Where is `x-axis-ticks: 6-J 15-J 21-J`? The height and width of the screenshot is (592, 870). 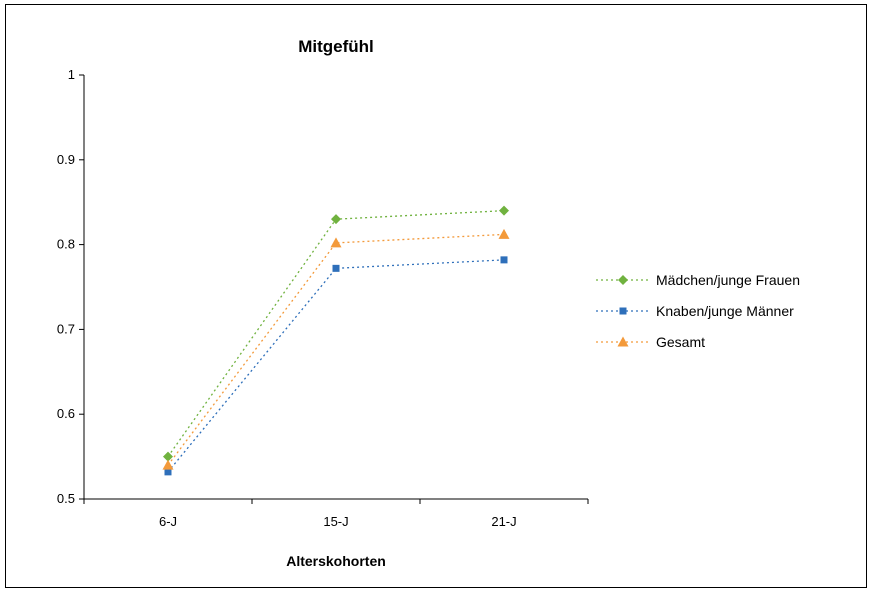
x-axis-ticks: 6-J 15-J 21-J is located at coordinates (336, 514).